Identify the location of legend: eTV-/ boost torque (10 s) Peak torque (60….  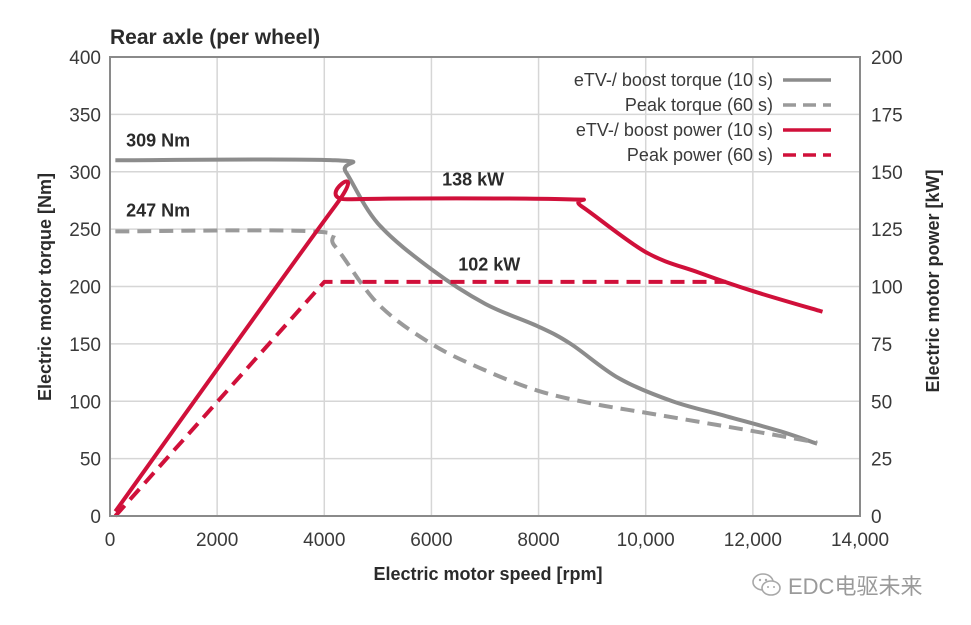
(702, 117).